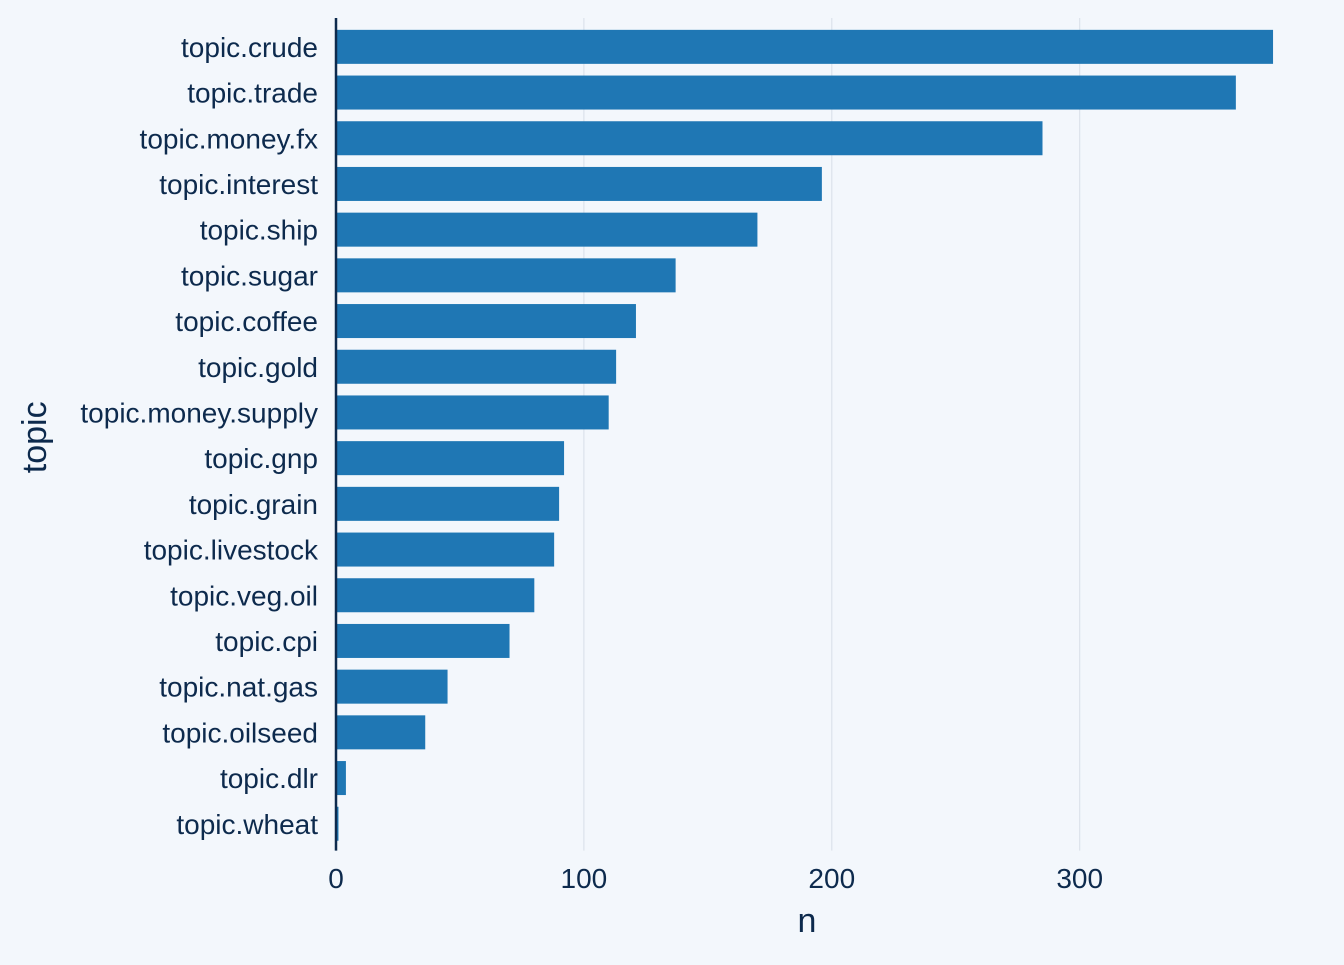  Describe the element at coordinates (807, 921) in the screenshot. I see `x-axis-title: n` at that location.